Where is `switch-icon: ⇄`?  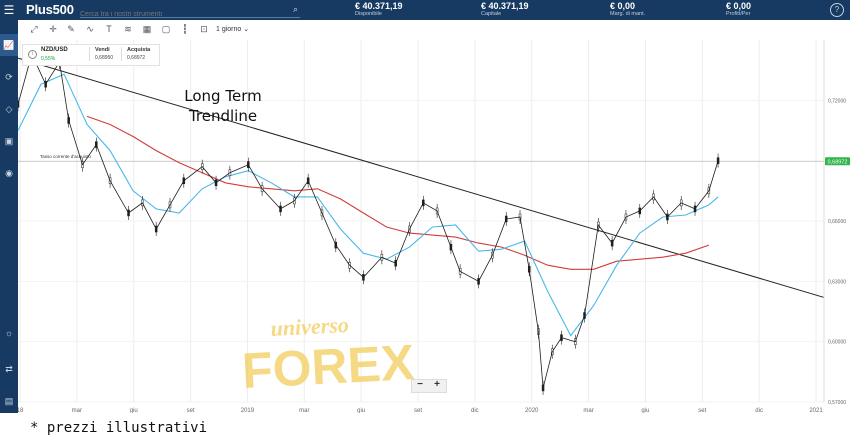
switch-icon: ⇄ is located at coordinates (9, 368).